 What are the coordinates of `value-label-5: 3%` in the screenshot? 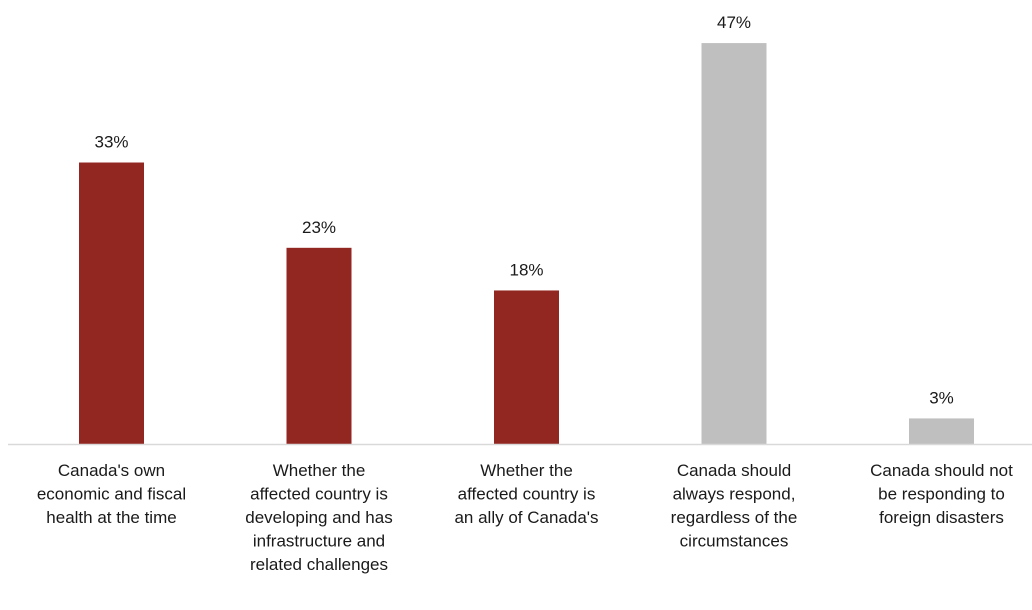 It's located at (941, 397).